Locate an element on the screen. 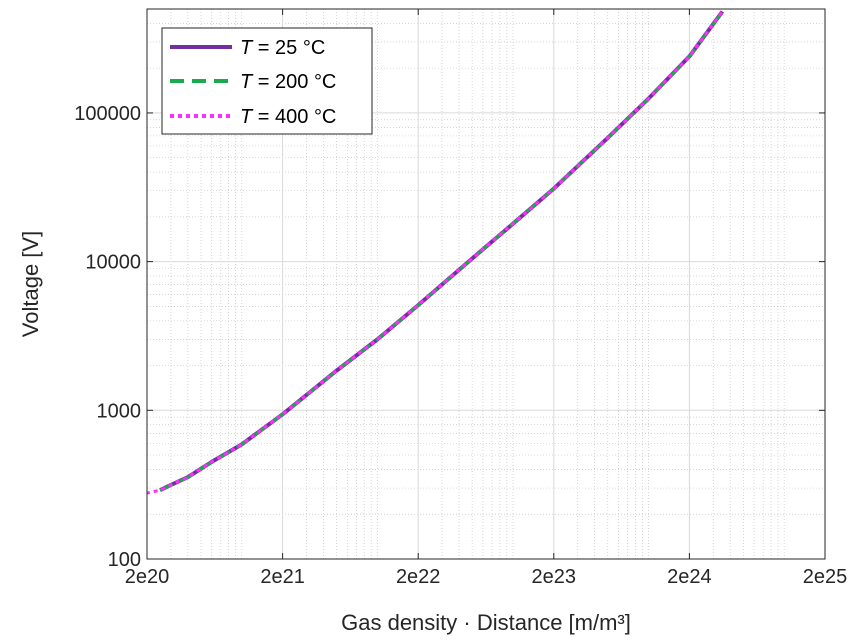 This screenshot has width=858, height=641. legend-label-200c: T = 200 °C is located at coordinates (288, 82).